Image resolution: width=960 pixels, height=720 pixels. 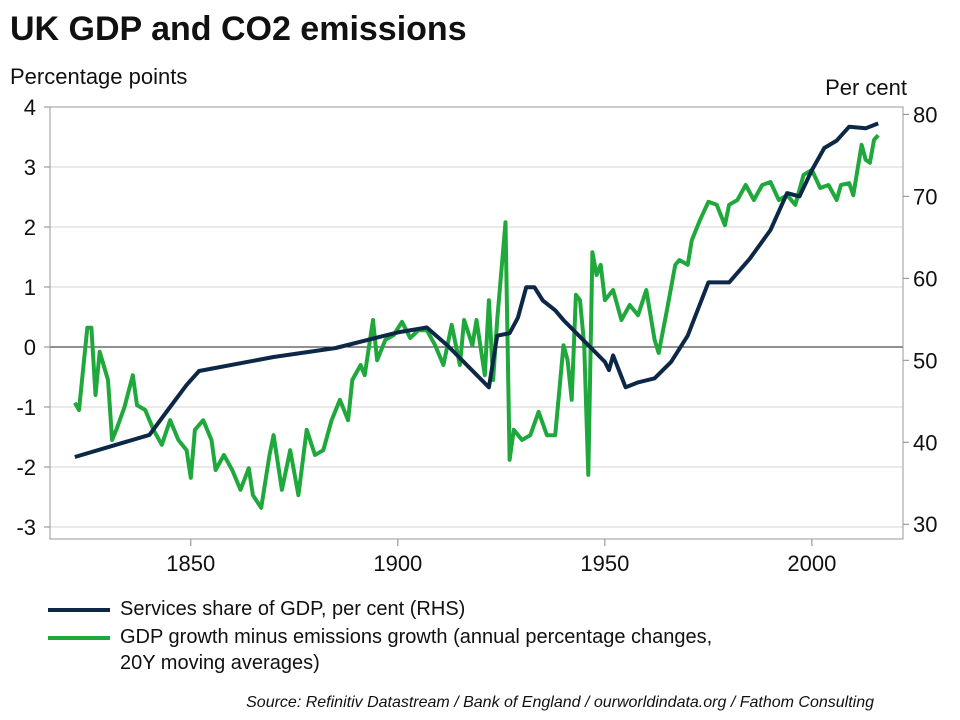 What do you see at coordinates (925, 196) in the screenshot?
I see `y2-tick-label: 70` at bounding box center [925, 196].